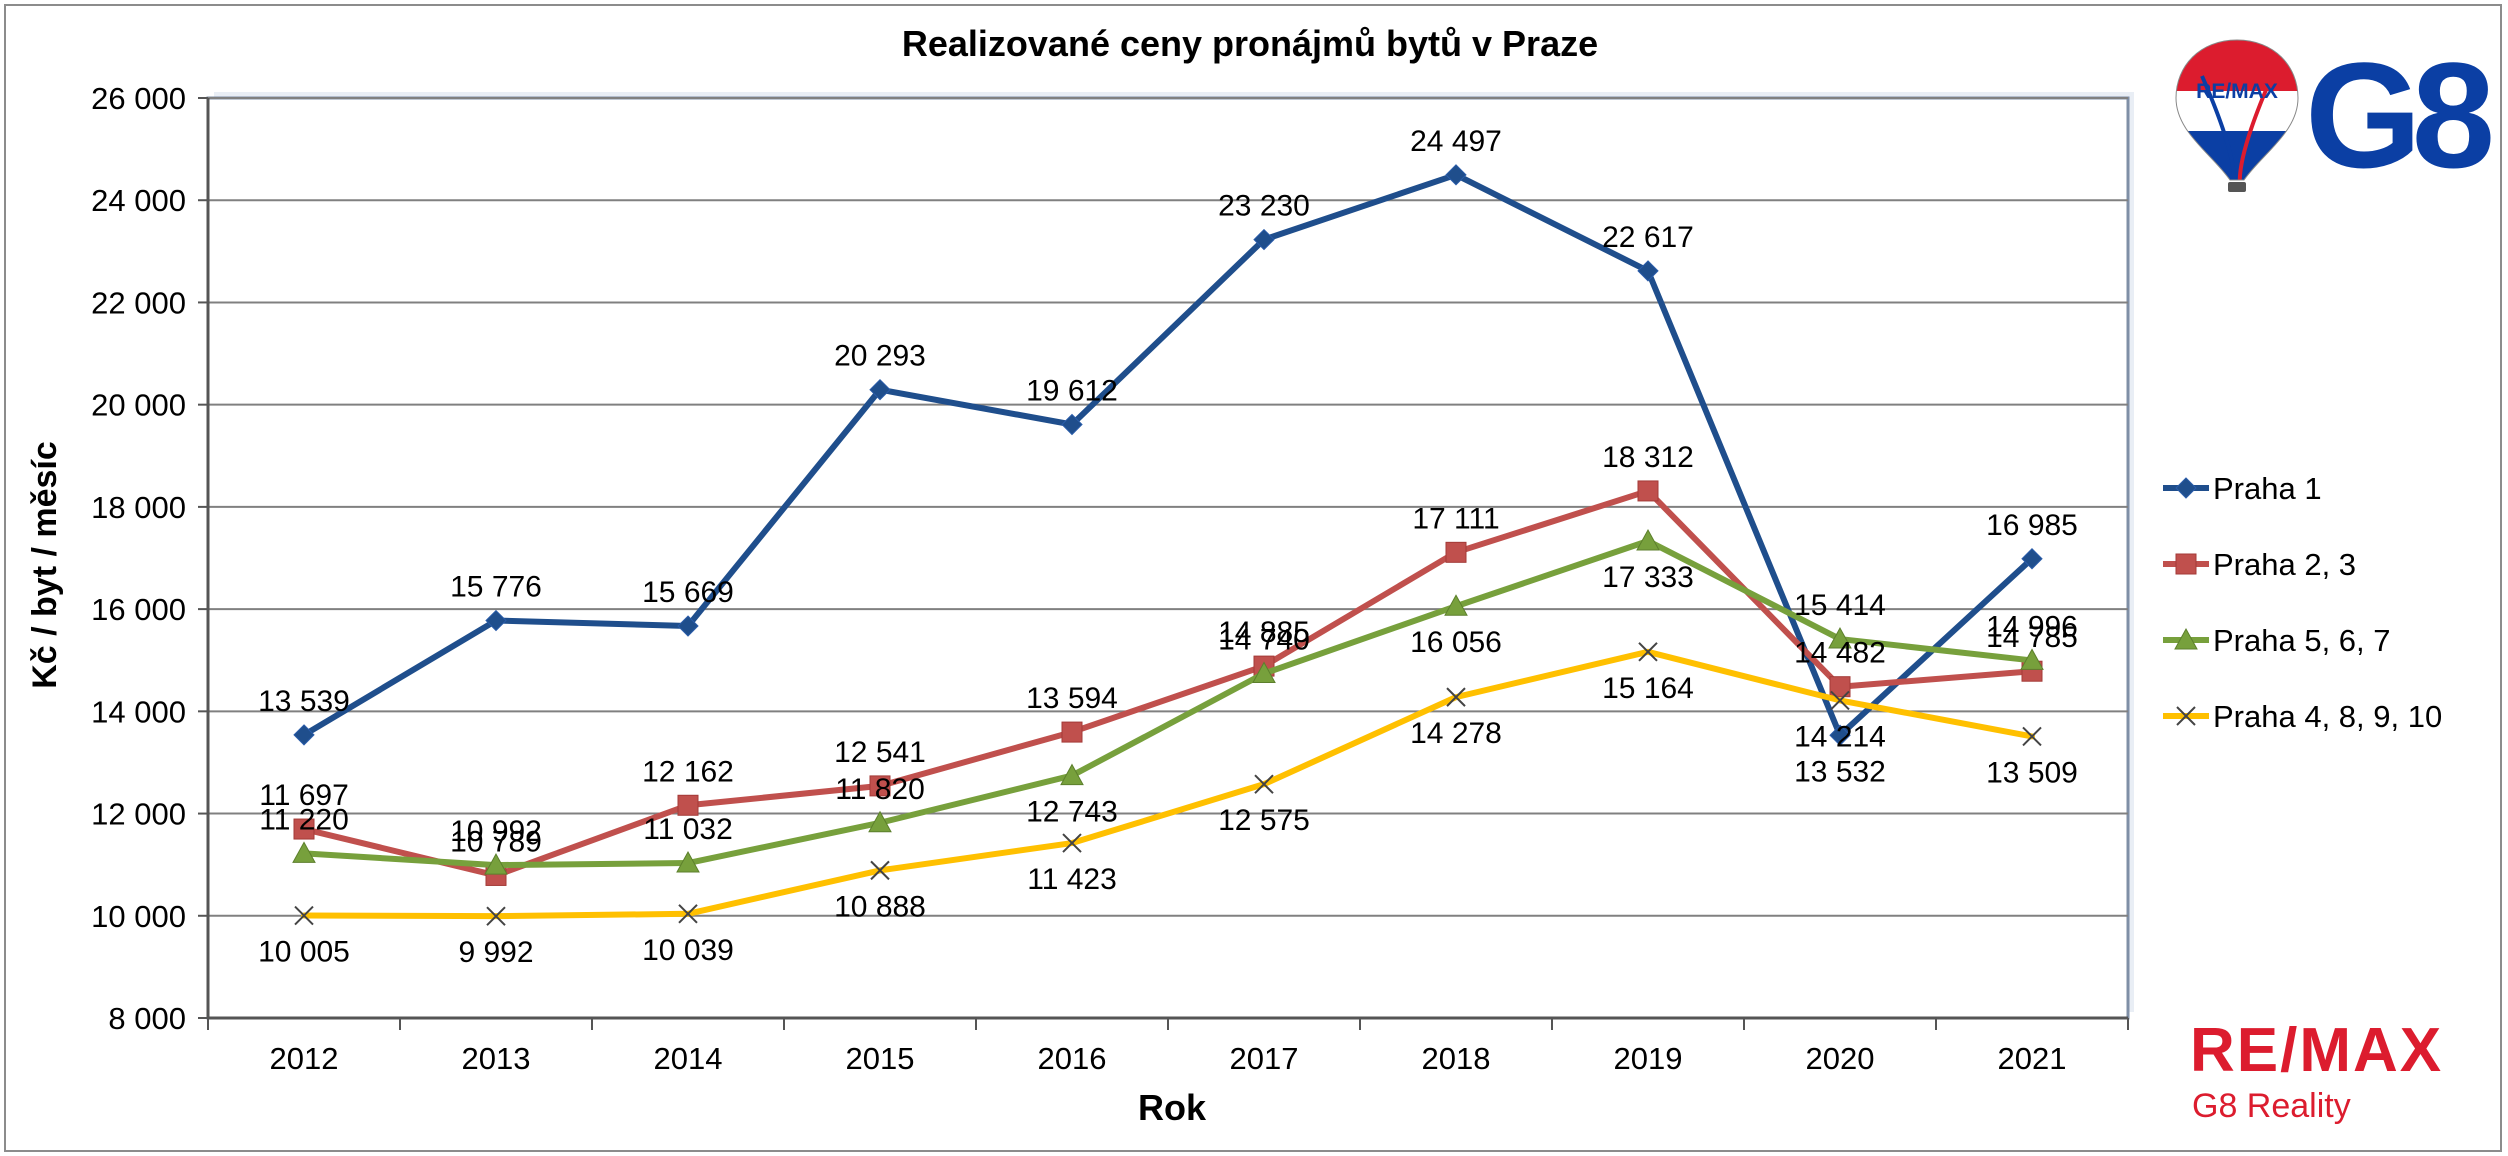 The height and width of the screenshot is (1156, 2508). Describe the element at coordinates (138, 814) in the screenshot. I see `y-tick-label: 12 000` at that location.